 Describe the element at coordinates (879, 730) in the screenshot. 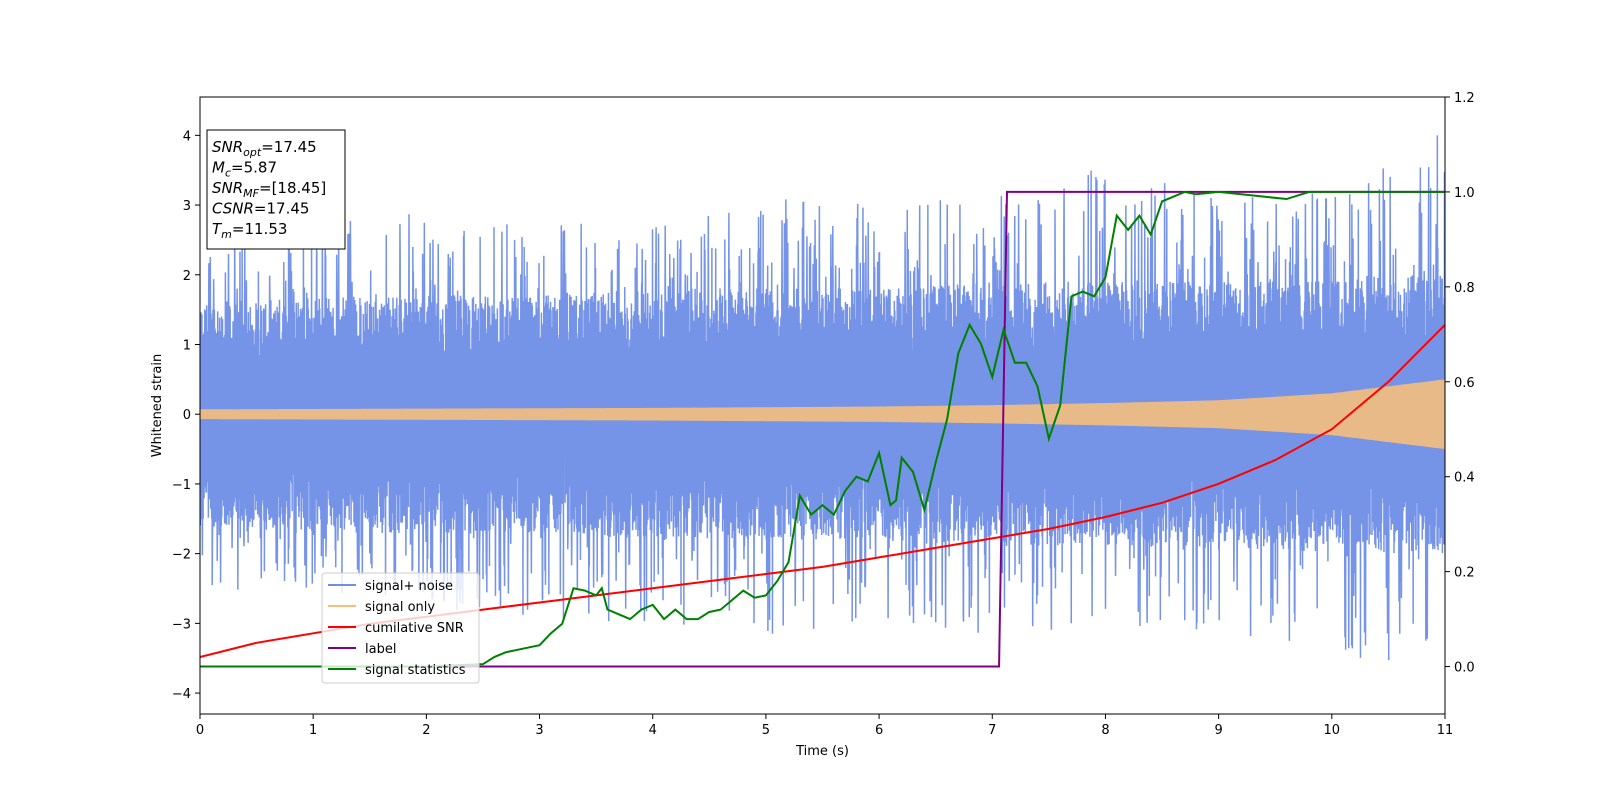

I see `x-tick-label: 6` at that location.